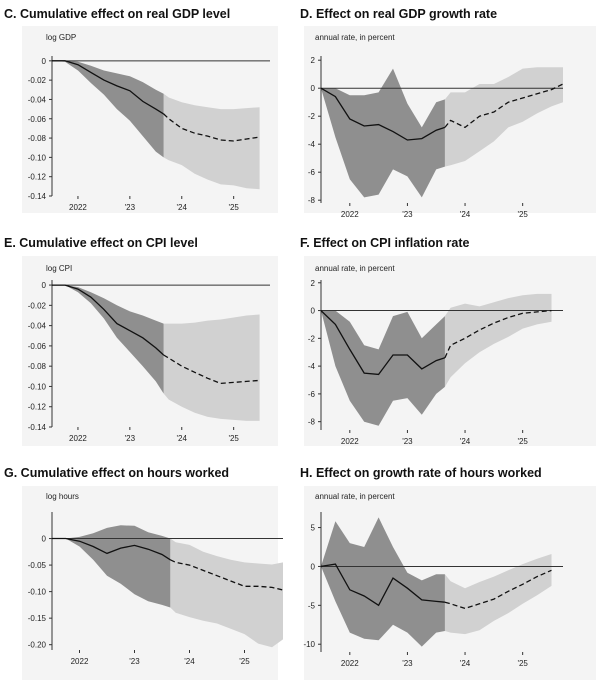  Describe the element at coordinates (61, 37) in the screenshot. I see `panel-c-ylabel: log GDP` at that location.